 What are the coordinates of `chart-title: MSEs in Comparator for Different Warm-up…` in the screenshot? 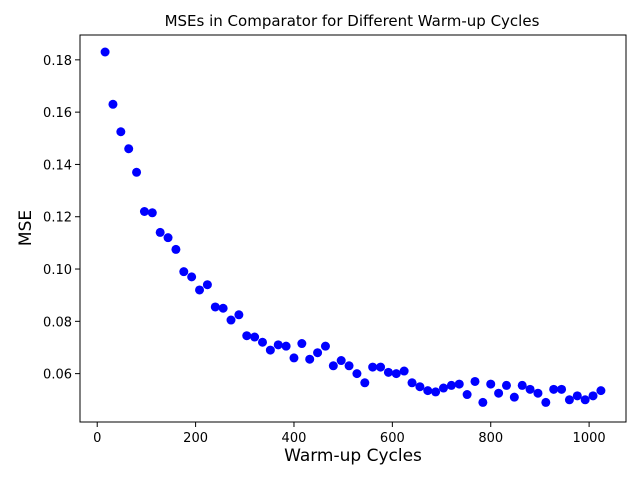 It's located at (352, 21).